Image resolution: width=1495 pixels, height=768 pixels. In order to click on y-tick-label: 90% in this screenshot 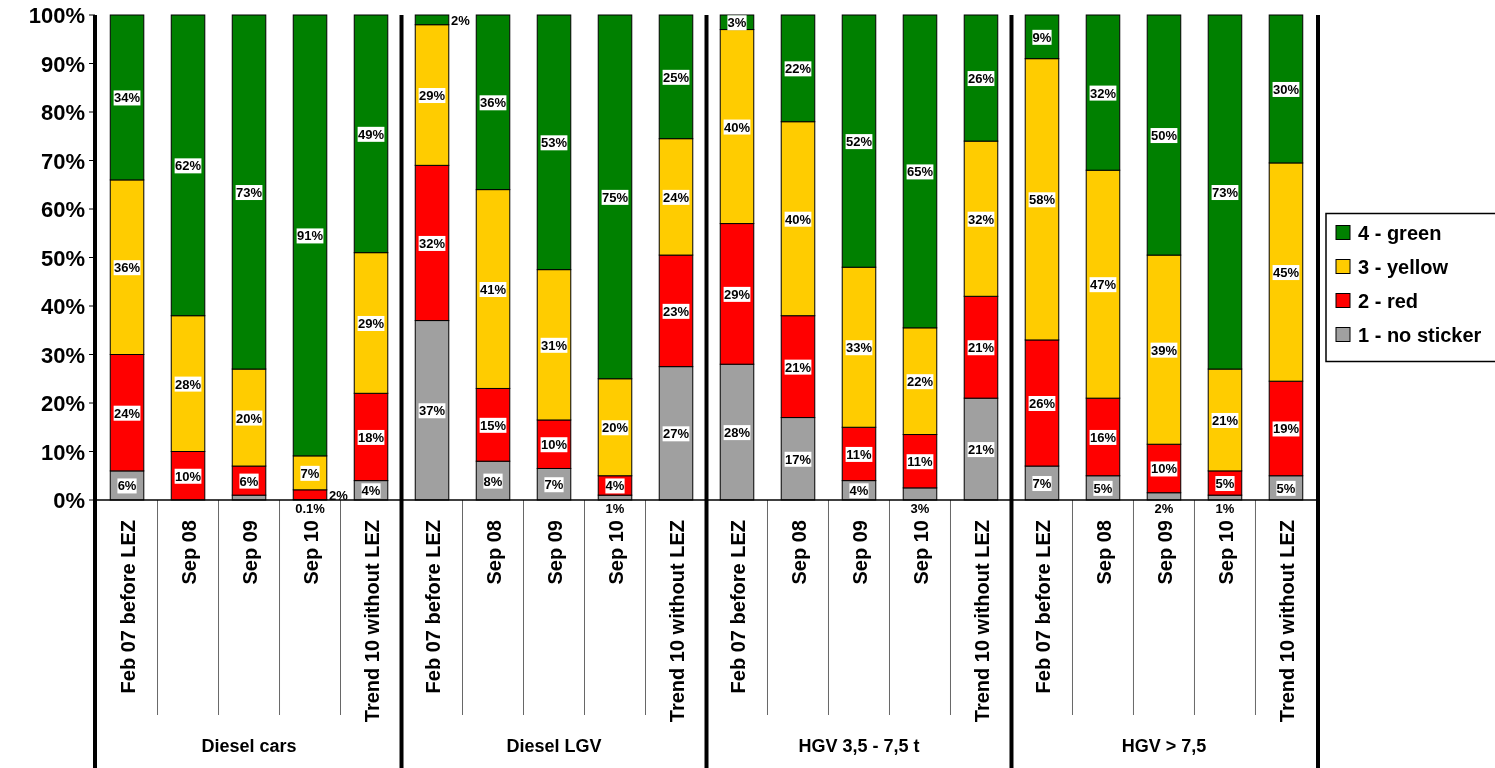, I will do `click(62, 64)`.